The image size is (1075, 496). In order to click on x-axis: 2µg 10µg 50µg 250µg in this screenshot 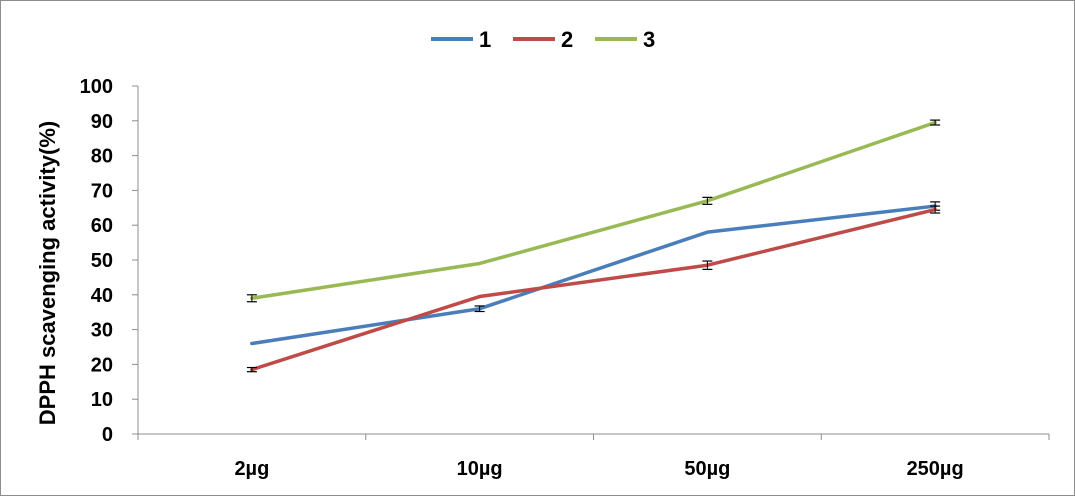, I will do `click(593, 456)`.